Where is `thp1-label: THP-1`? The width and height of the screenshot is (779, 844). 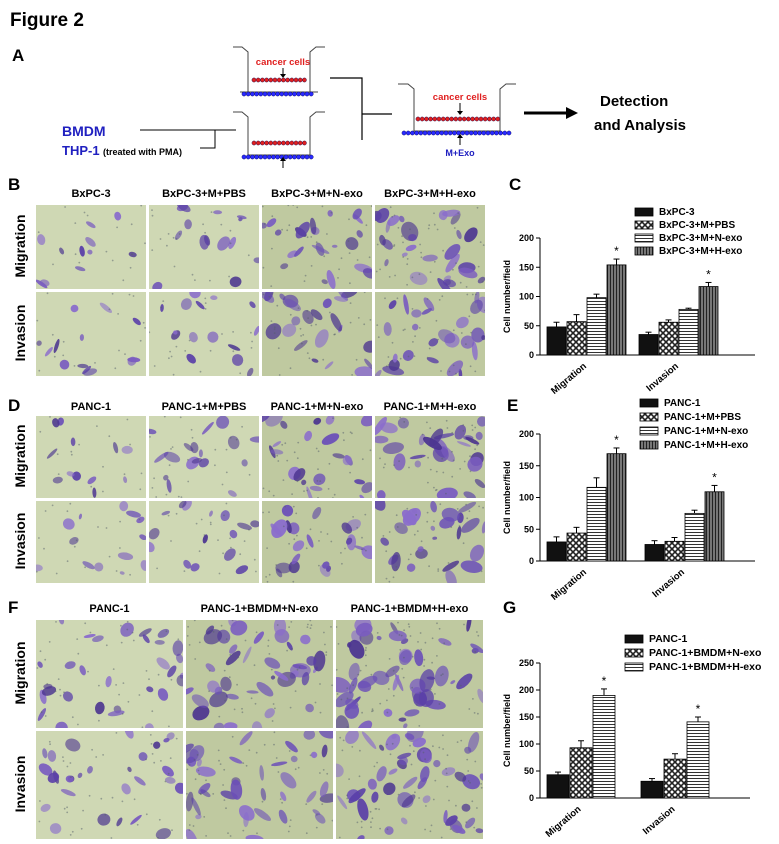 thp1-label: THP-1 is located at coordinates (81, 150).